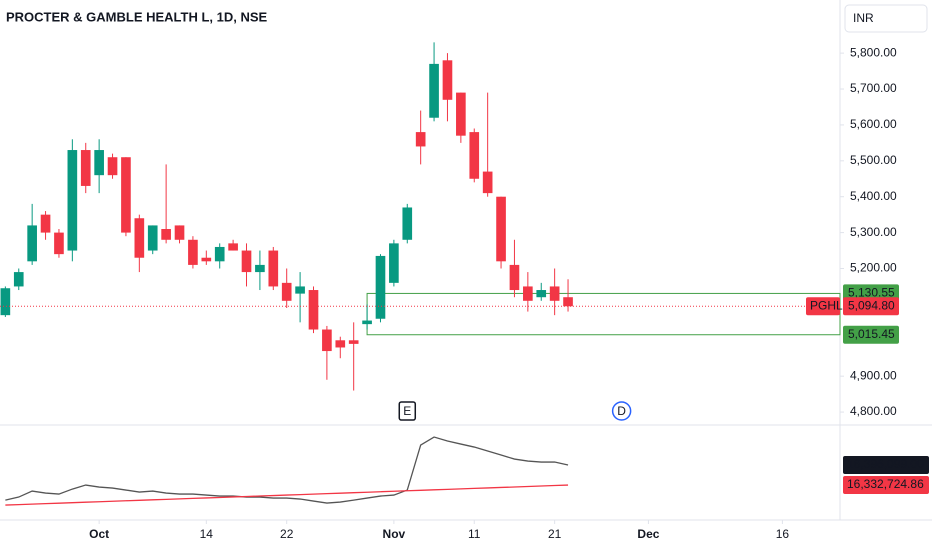 The width and height of the screenshot is (932, 550). I want to click on currency-button, so click(886, 18).